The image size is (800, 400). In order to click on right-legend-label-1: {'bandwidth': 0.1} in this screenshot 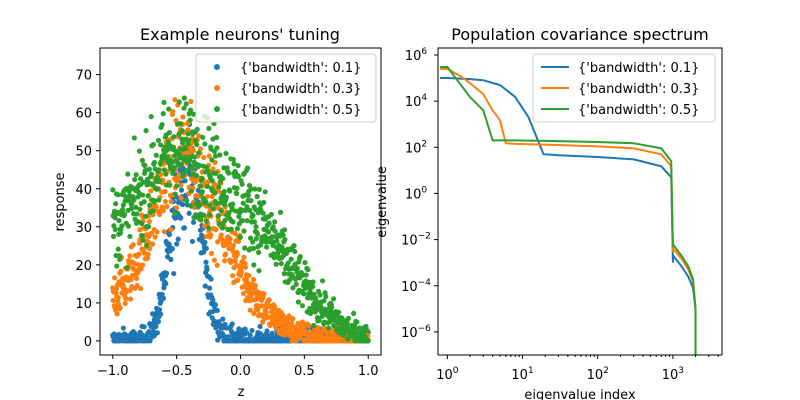, I will do `click(638, 68)`.